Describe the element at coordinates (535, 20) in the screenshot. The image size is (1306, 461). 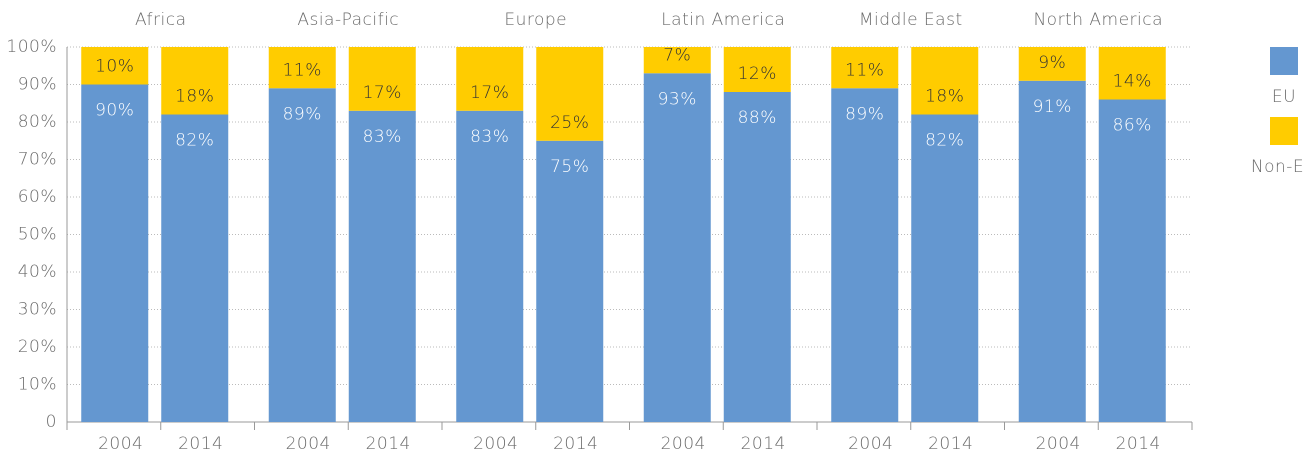
I see `group-label: Europe` at that location.